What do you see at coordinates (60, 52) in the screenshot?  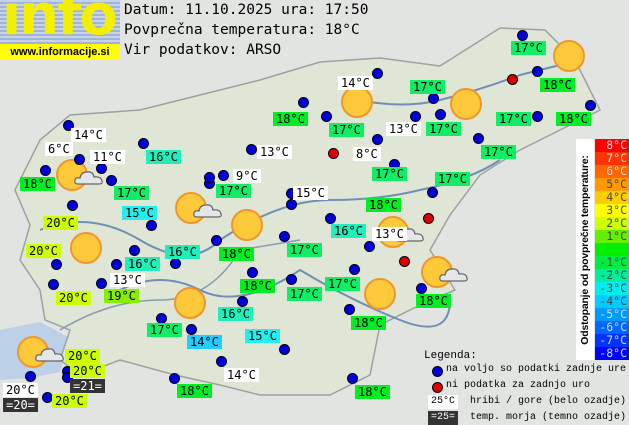 I see `logo-url: www.informacije.si` at bounding box center [60, 52].